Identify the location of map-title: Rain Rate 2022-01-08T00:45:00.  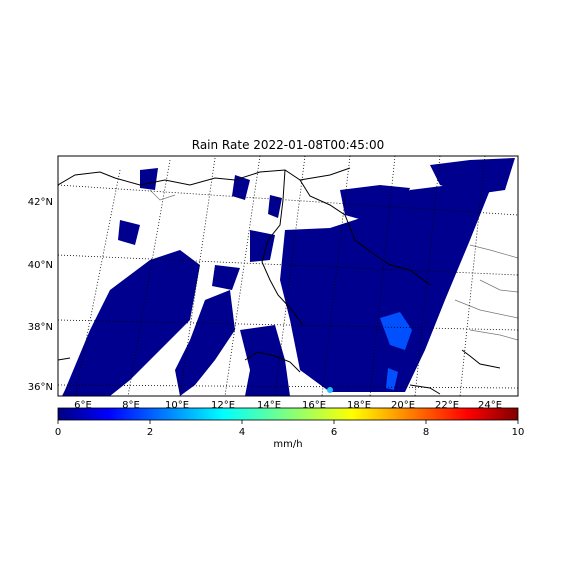
(288, 145).